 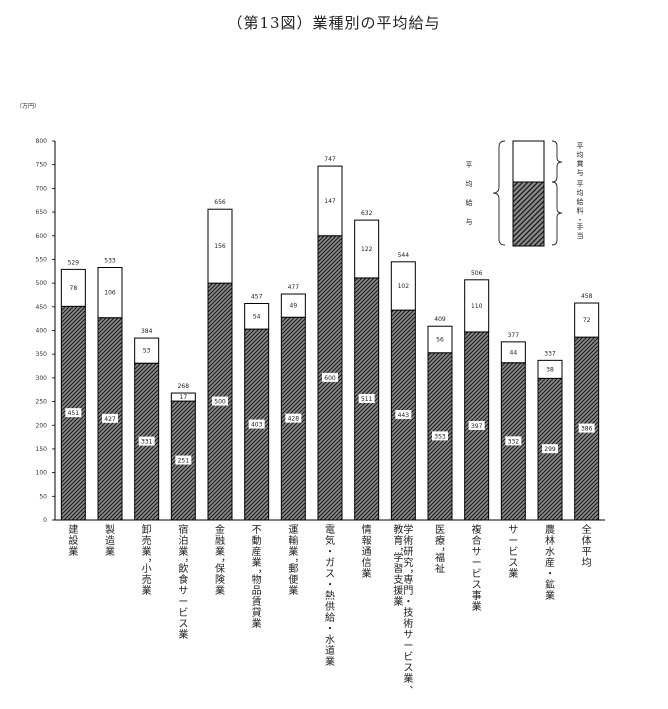 What do you see at coordinates (580, 210) in the screenshot?
I see `legend-salary-char: 料` at bounding box center [580, 210].